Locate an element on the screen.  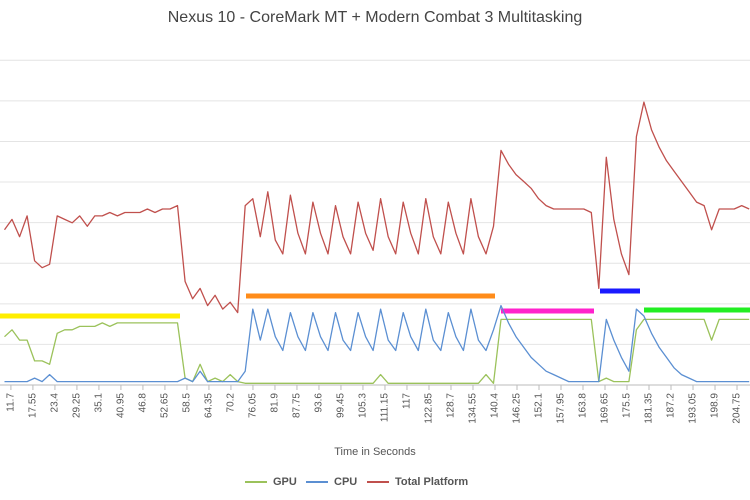
x-tick-label: 193.05 is located at coordinates (693, 408).